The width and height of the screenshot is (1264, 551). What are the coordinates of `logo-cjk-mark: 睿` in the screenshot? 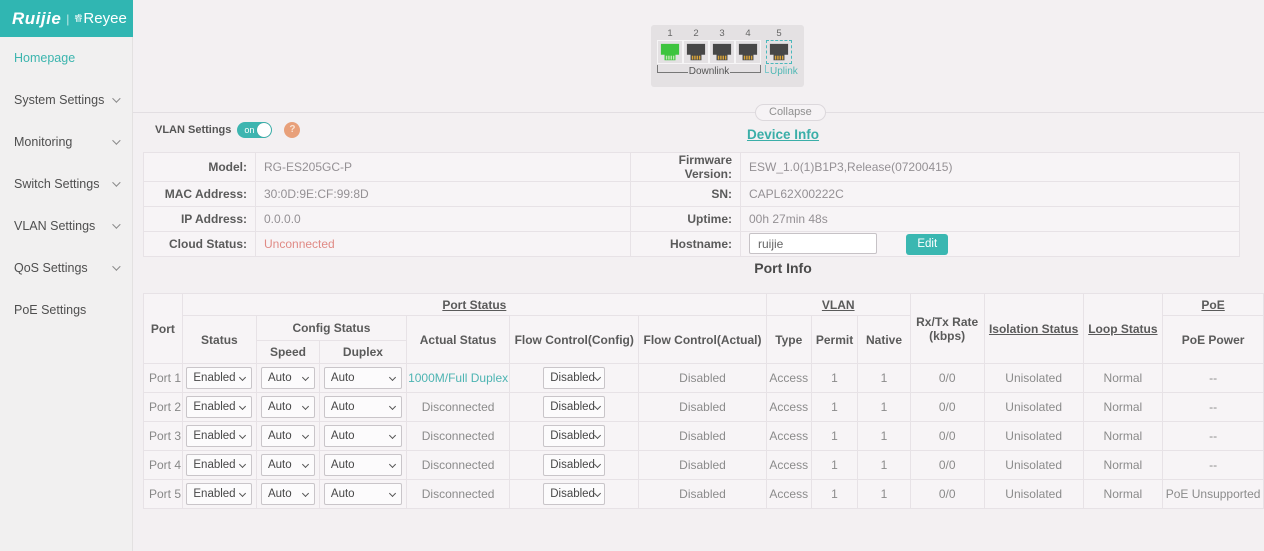 It's located at (78, 18).